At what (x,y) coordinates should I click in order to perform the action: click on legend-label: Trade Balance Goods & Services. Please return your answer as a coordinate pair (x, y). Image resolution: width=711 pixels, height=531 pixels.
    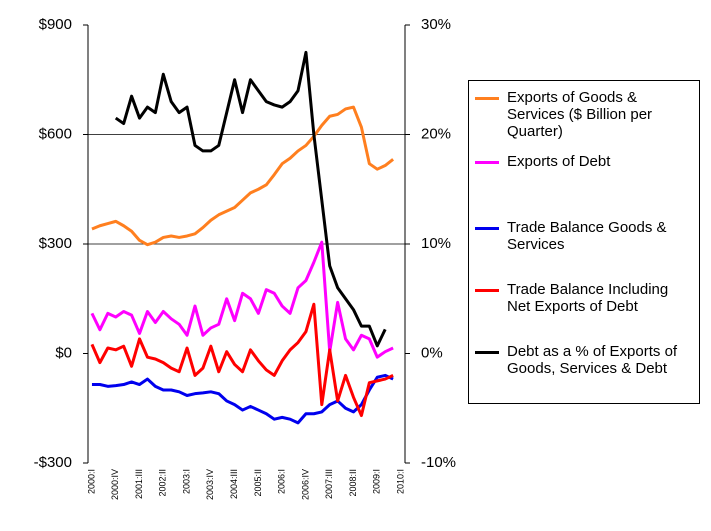
    Looking at the image, I should click on (587, 236).